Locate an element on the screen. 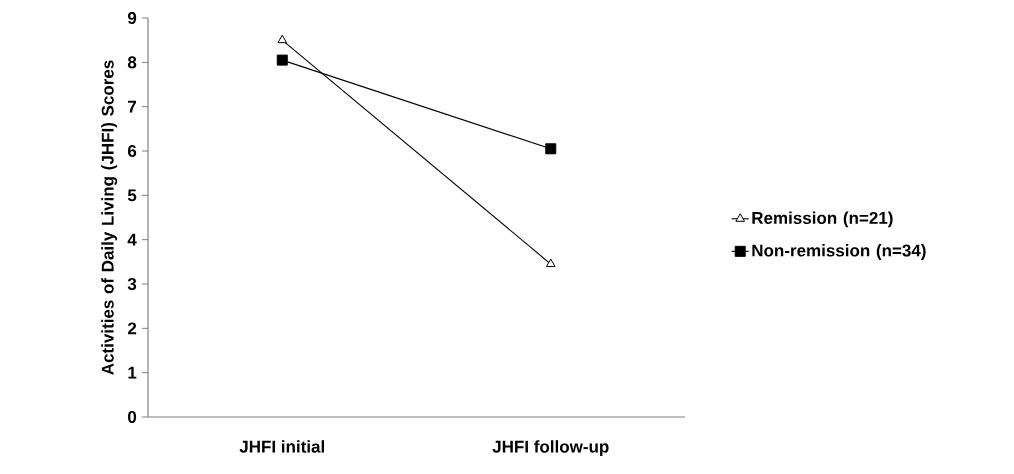 This screenshot has height=474, width=1014. y-axis-title: Activities of Daily Living (JHFI) Scores is located at coordinates (109, 217).